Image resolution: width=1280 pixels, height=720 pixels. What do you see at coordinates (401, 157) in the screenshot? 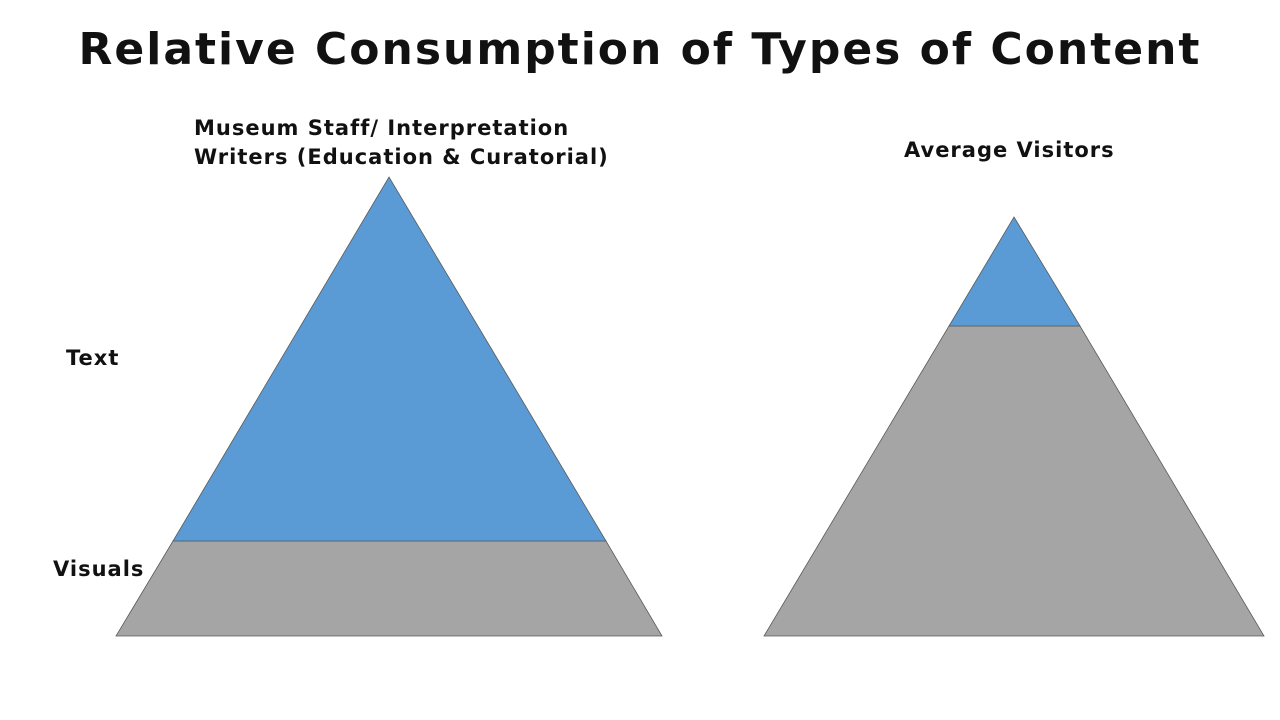
I see `staff-heading-line-2: Writers (Education & Curatorial)` at bounding box center [401, 157].